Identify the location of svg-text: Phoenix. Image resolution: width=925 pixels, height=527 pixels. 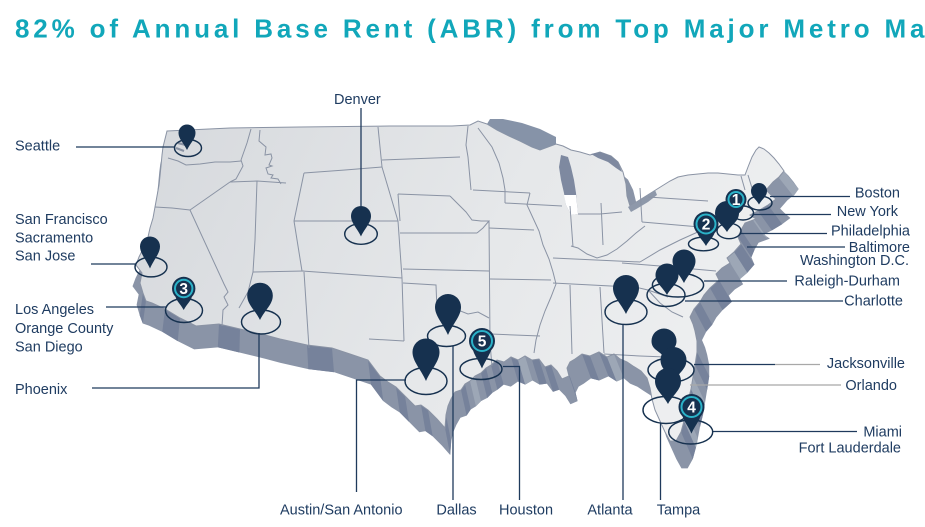
(41, 390).